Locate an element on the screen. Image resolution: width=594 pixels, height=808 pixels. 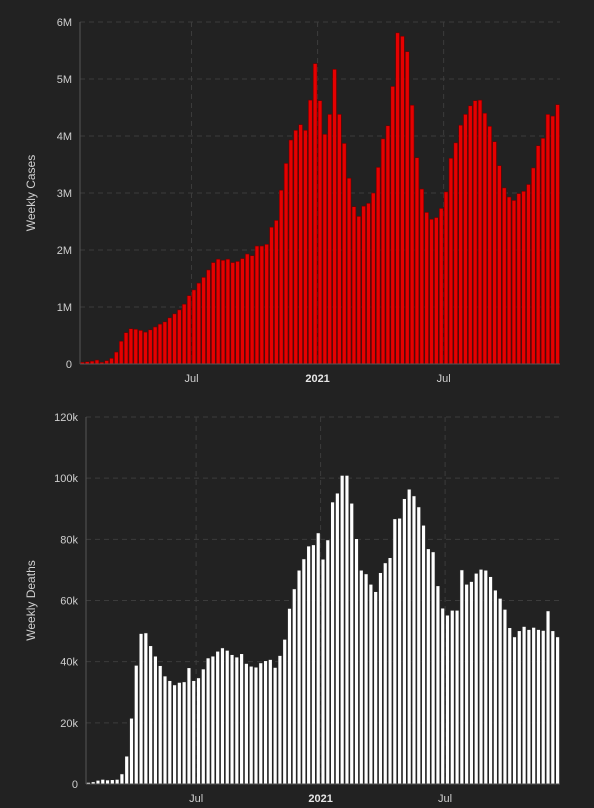
y-tick-label: 3M is located at coordinates (64, 194).